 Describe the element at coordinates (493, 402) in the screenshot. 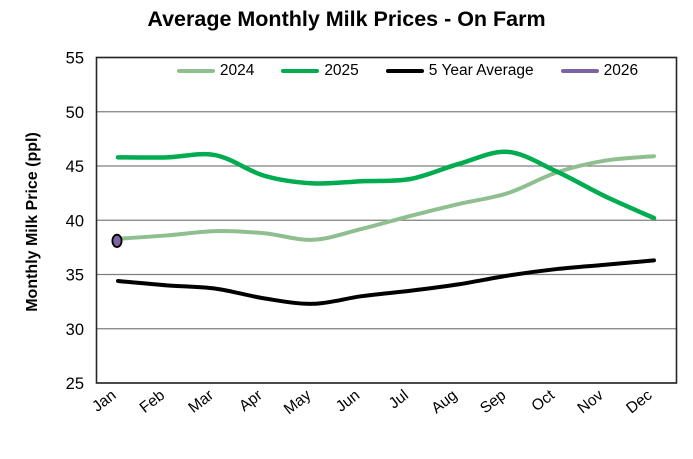

I see `x-tick-label: Sep` at that location.